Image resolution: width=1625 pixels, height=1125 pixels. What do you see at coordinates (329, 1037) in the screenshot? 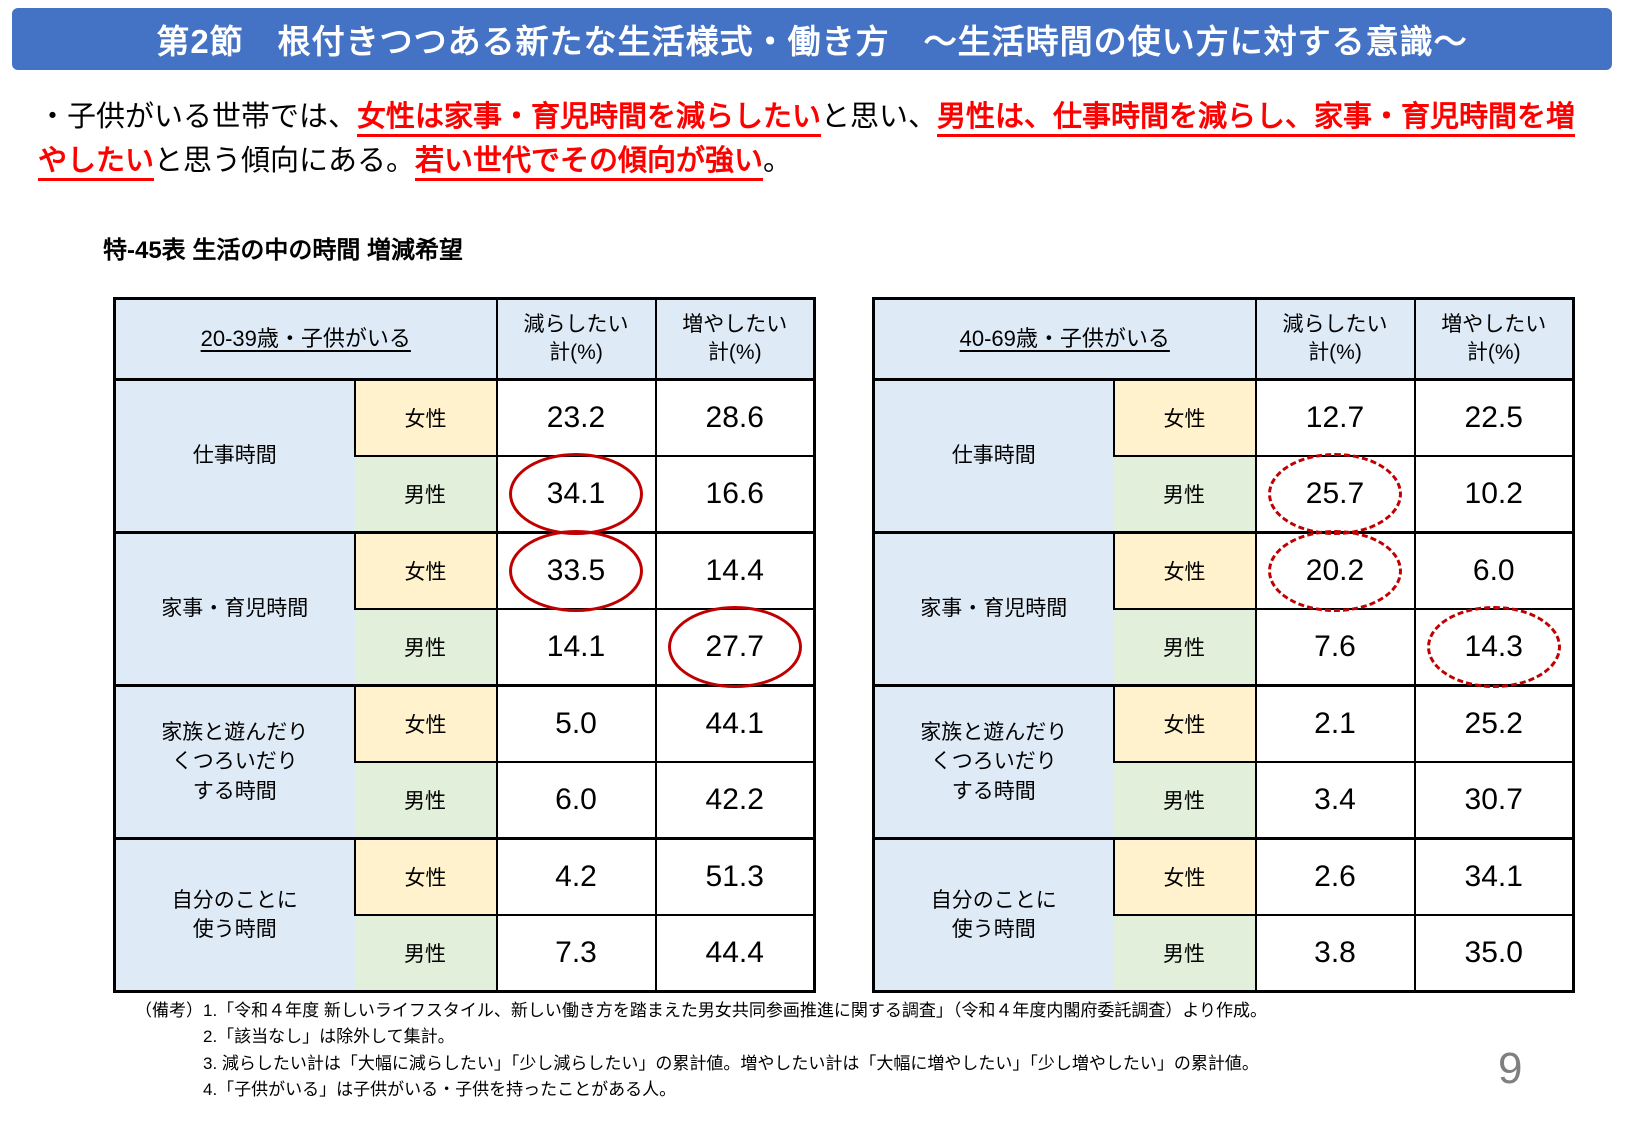
I see `footnote-item: 2.「該当なし」は除外して集計。` at bounding box center [329, 1037].